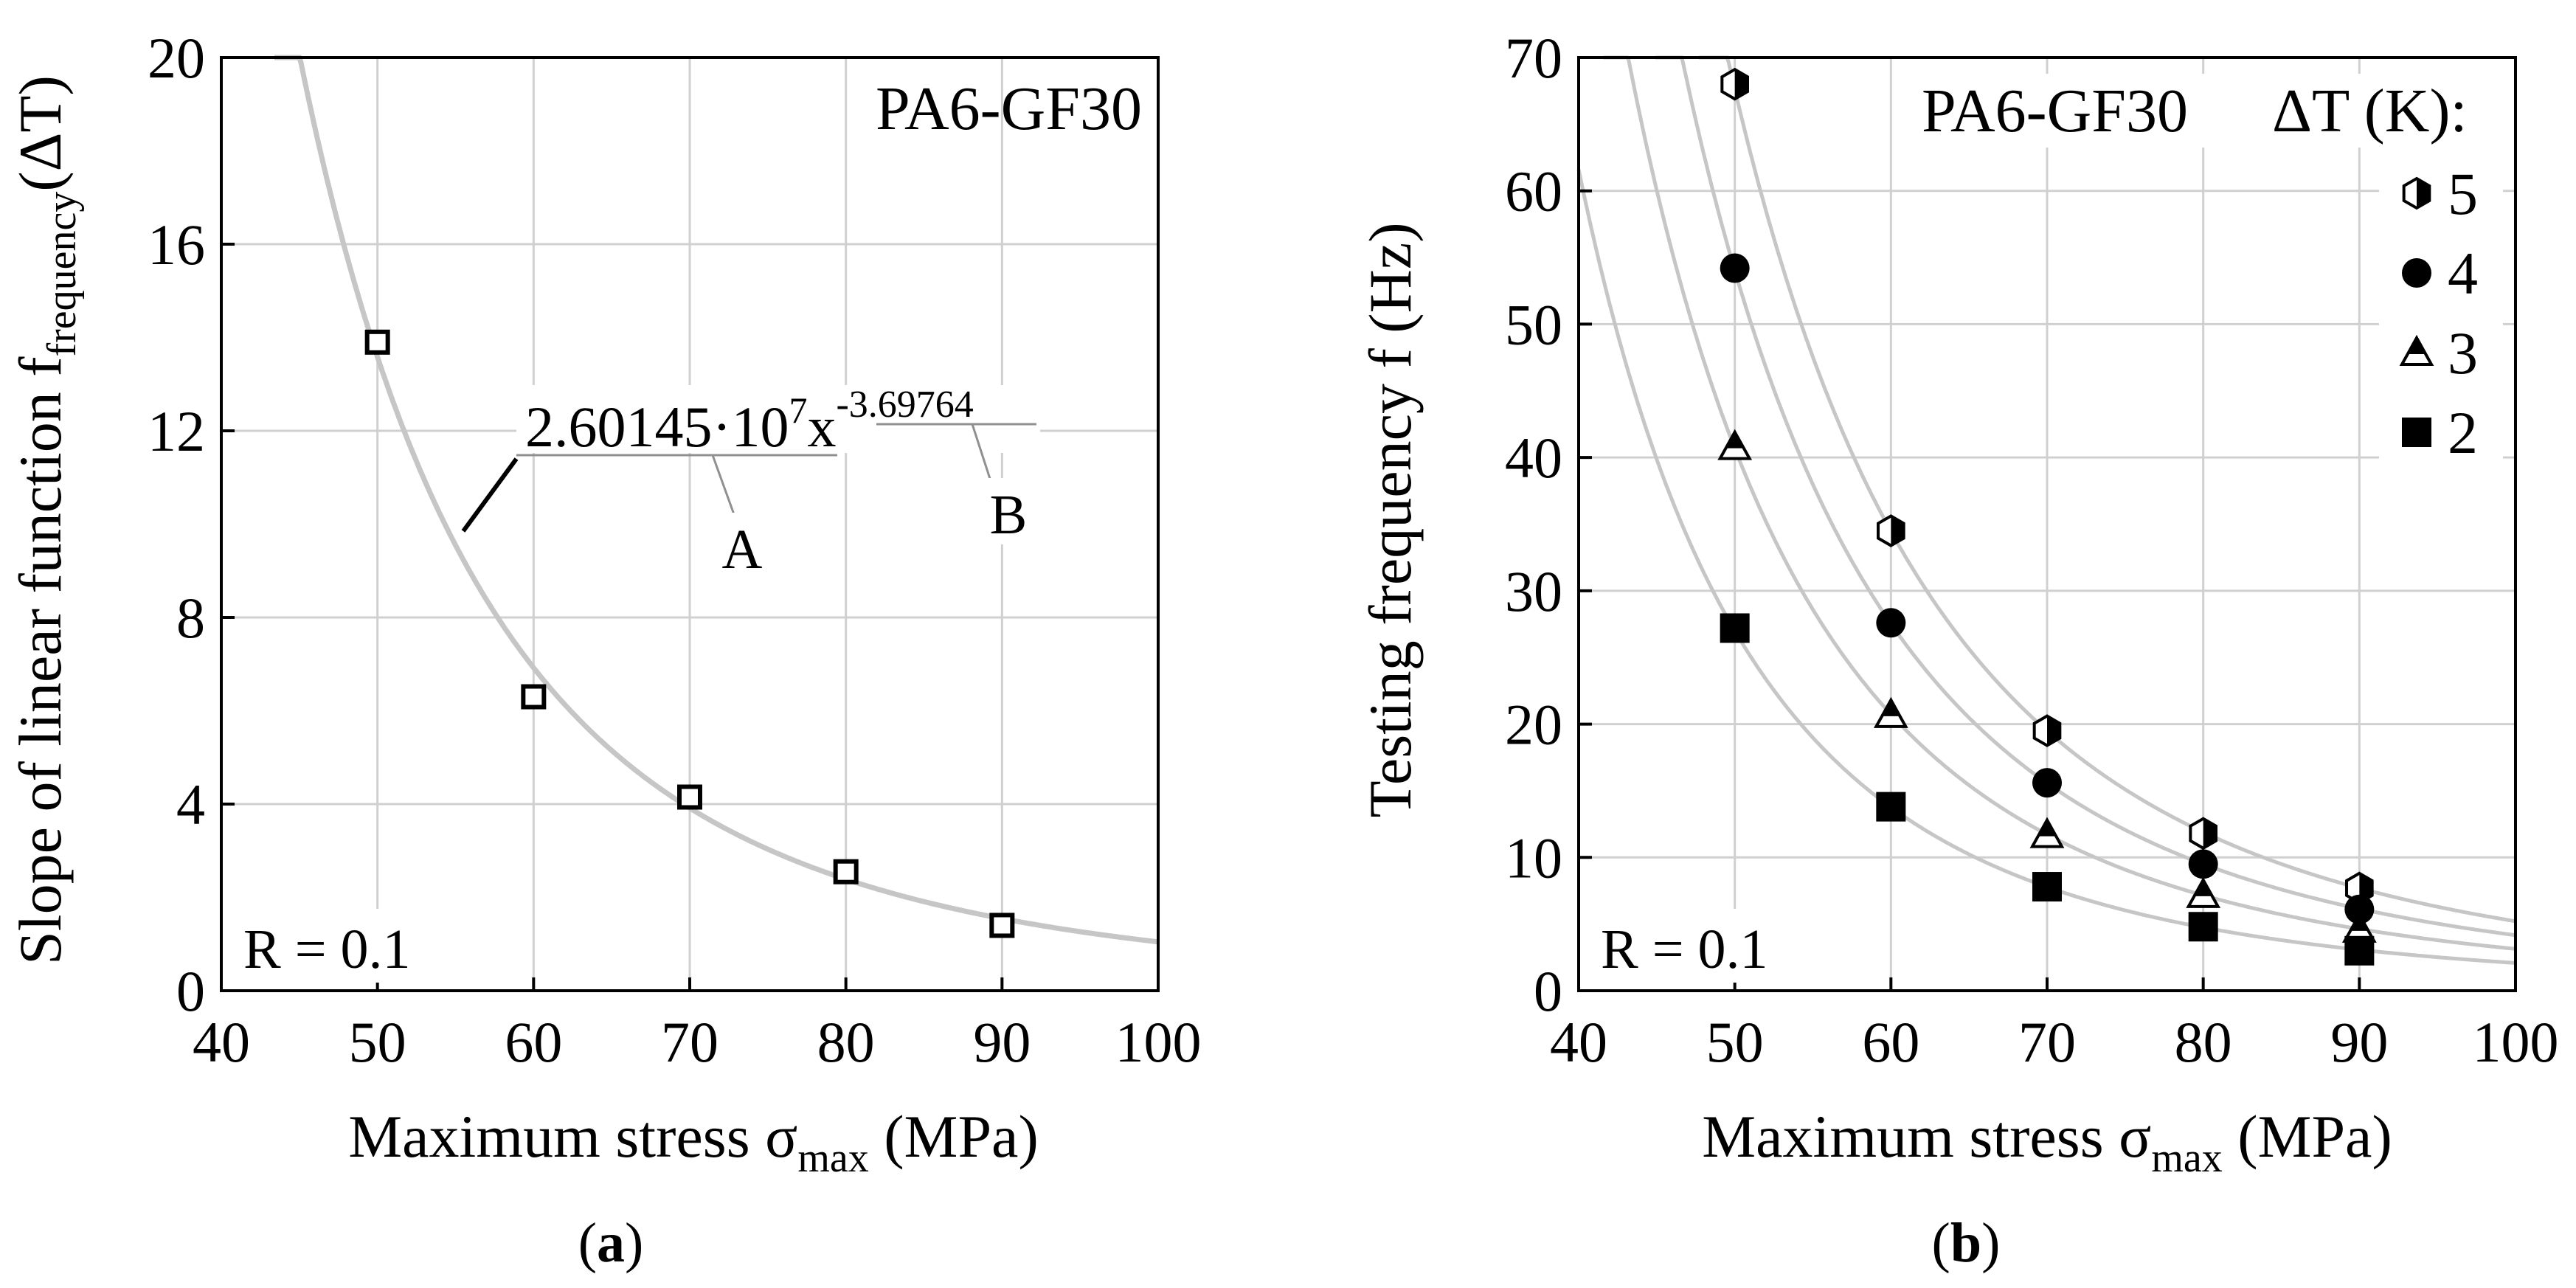  What do you see at coordinates (634, 1243) in the screenshot?
I see `caption-a-close: )` at bounding box center [634, 1243].